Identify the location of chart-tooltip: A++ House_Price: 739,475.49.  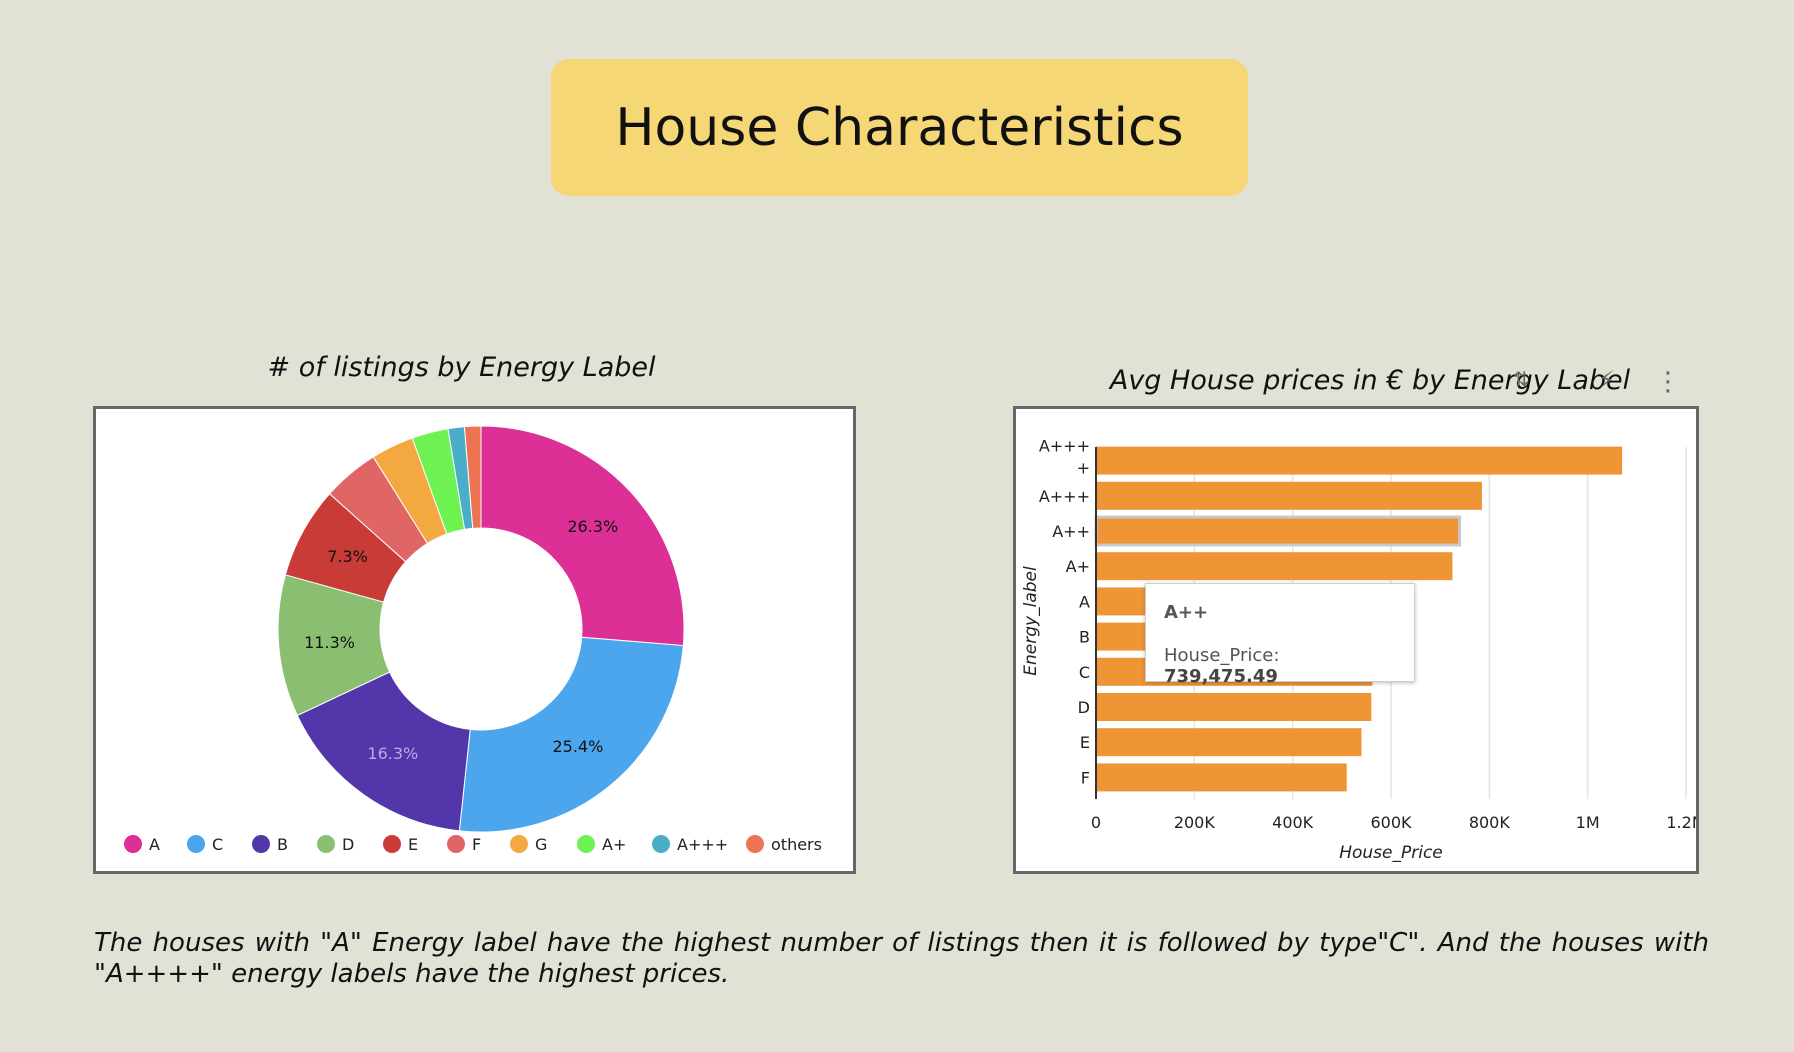
(1280, 635).